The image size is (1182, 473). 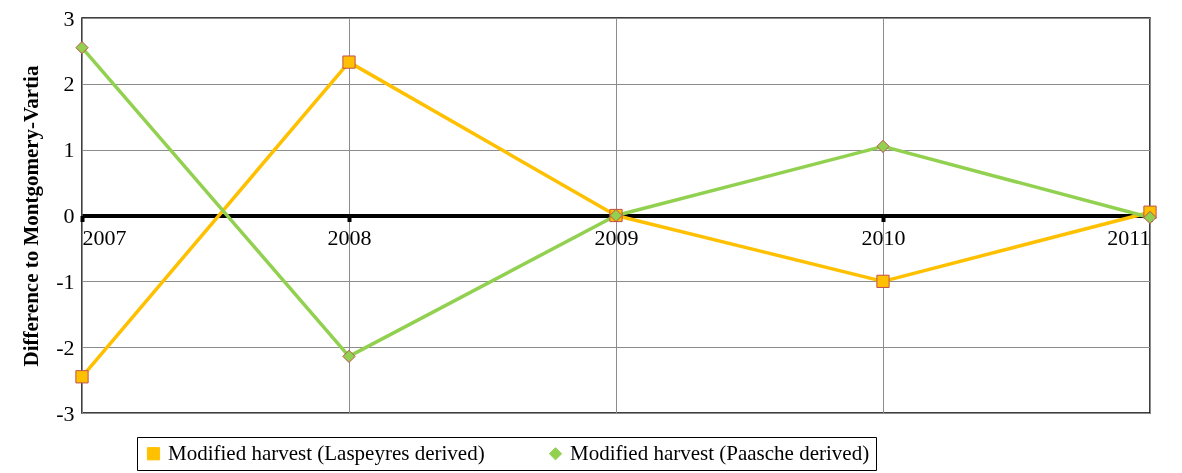 I want to click on y-tick-label: 1, so click(x=69, y=150).